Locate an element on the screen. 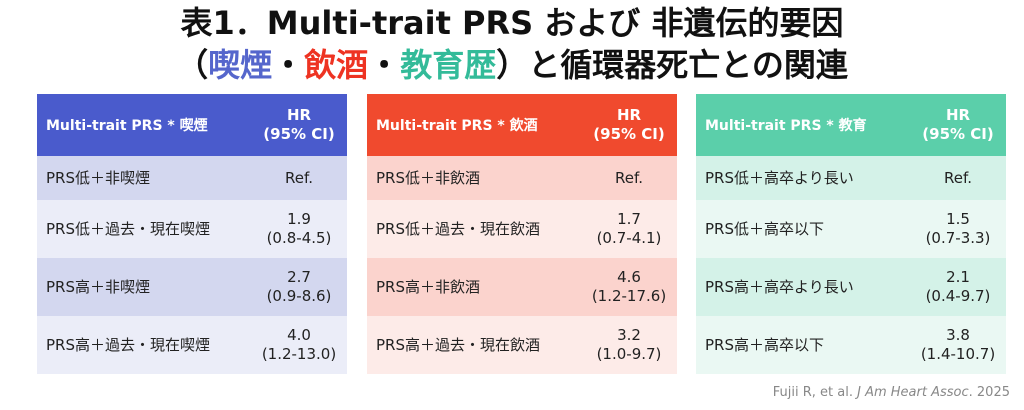 Image resolution: width=1024 pixels, height=410 pixels. table-row: PRS高＋過去・現在飲酒 3.2 (1.0-9.7) is located at coordinates (522, 345).